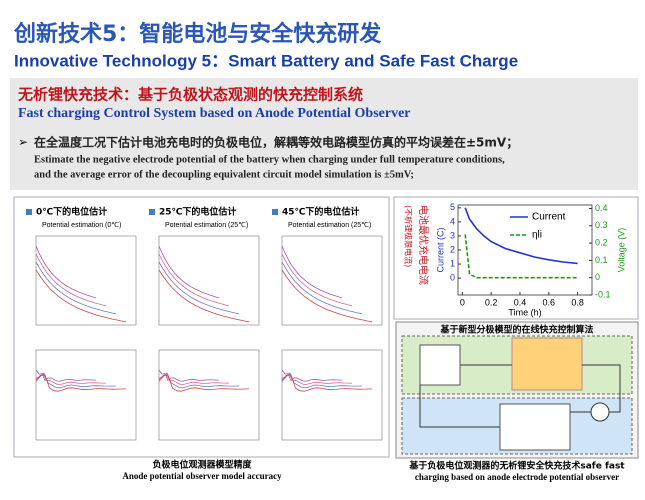 The height and width of the screenshot is (500, 645). What do you see at coordinates (601, 208) in the screenshot?
I see `y2-tick-label: 0.4` at bounding box center [601, 208].